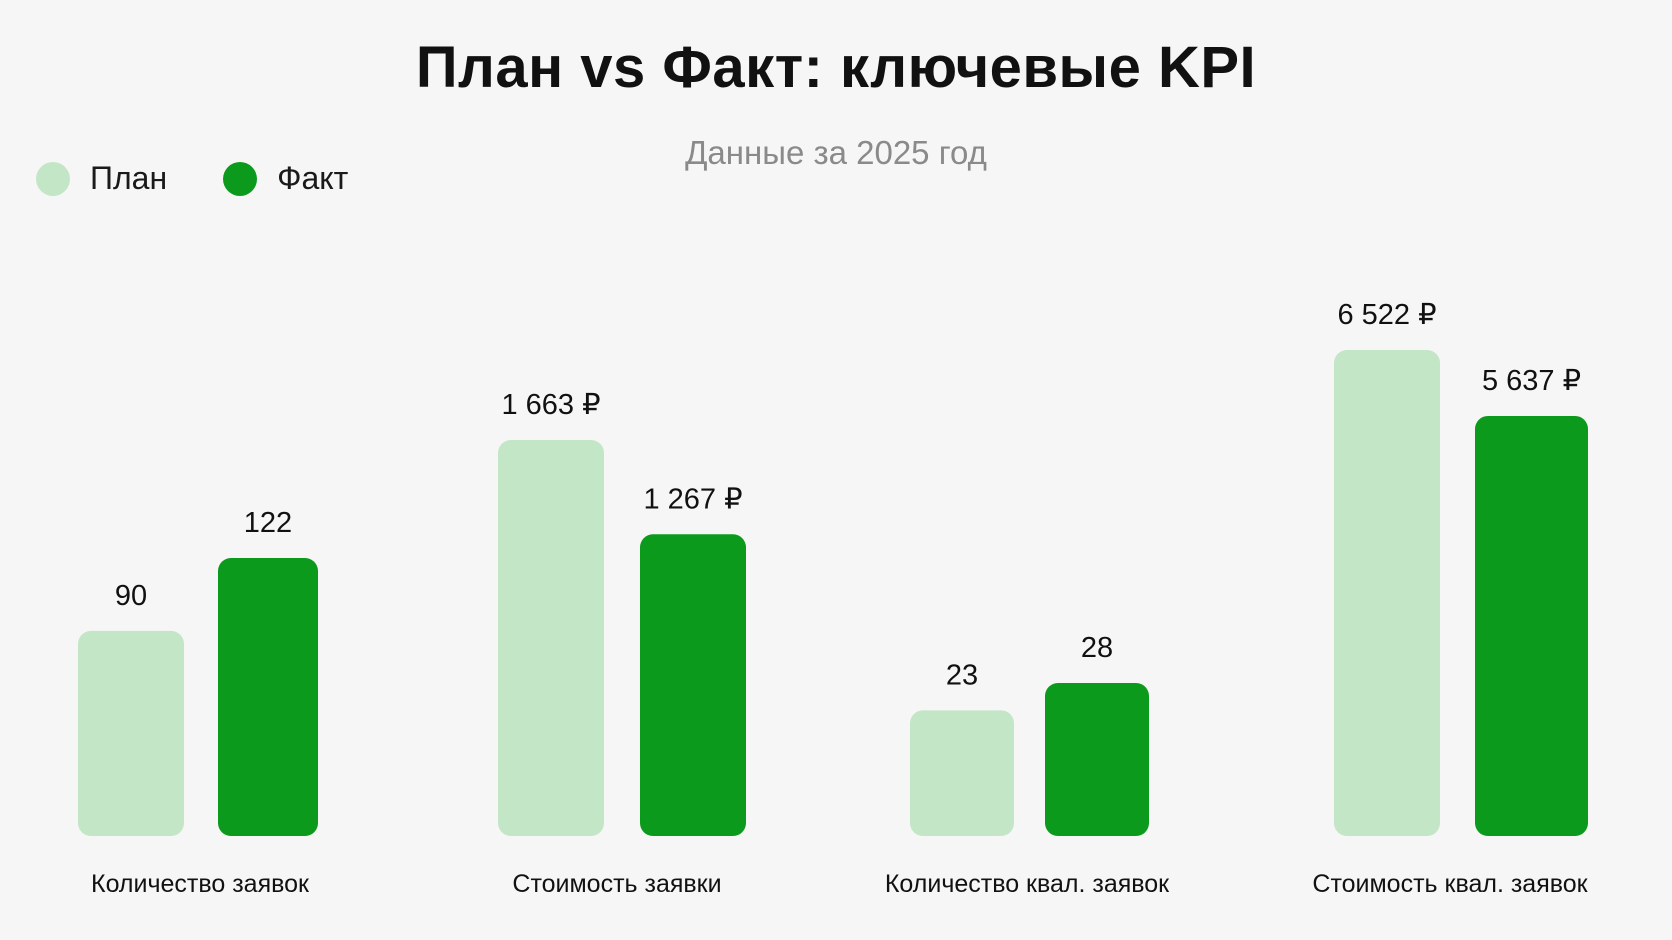 This screenshot has height=940, width=1672. I want to click on category-label-2: Стоимость заявки, so click(616, 884).